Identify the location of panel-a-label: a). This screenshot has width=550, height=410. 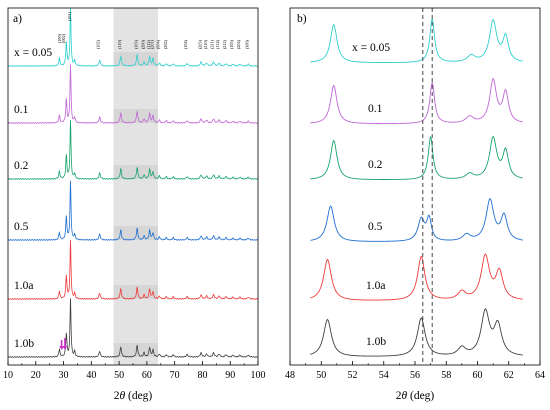
(17, 19).